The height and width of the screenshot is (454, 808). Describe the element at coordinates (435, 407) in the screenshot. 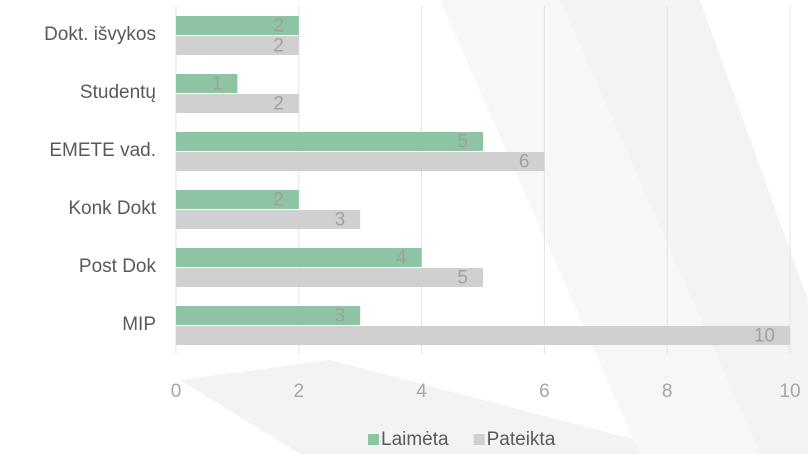

I see `background-shape` at that location.